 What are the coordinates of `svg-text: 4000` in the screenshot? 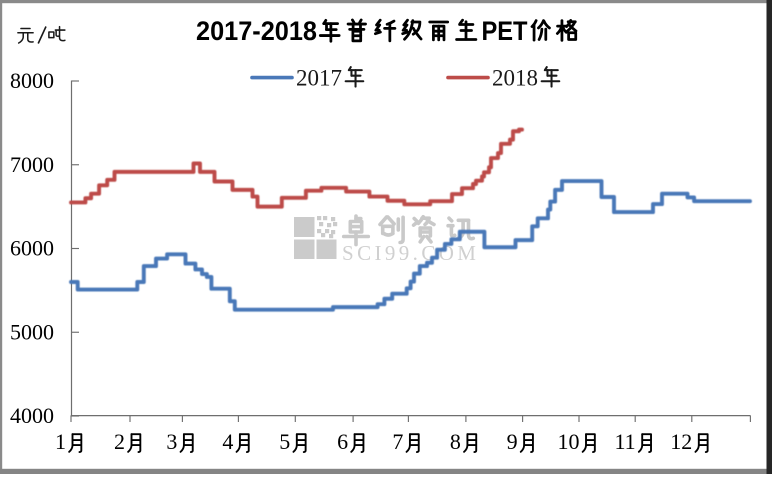 It's located at (32, 415).